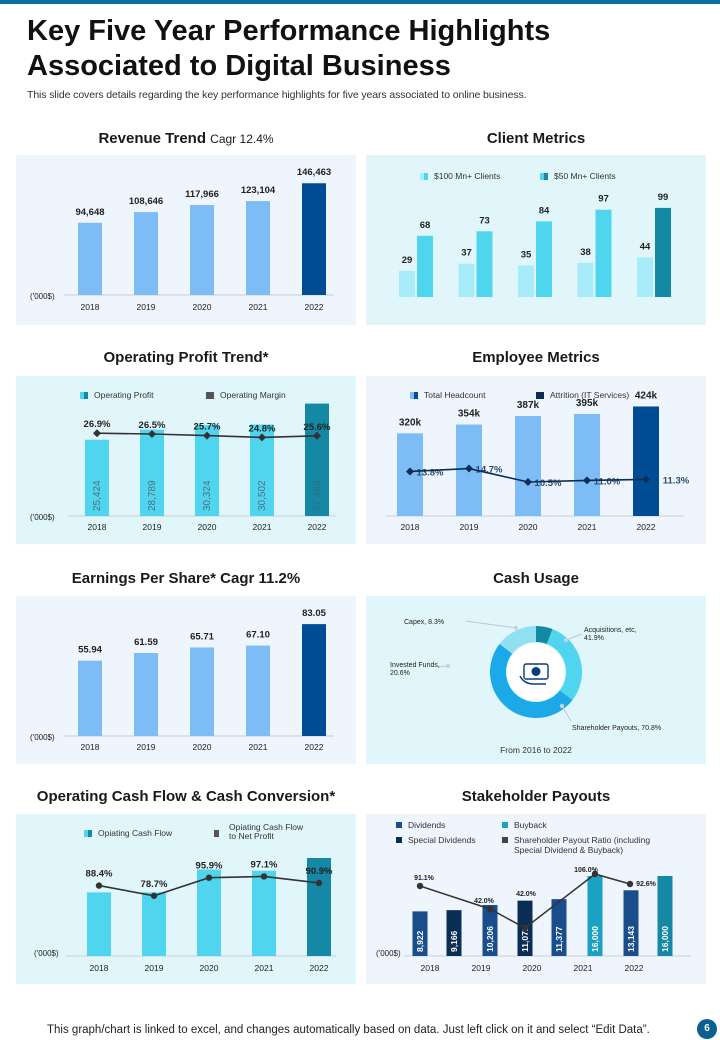 This screenshot has width=720, height=1040. Describe the element at coordinates (186, 138) in the screenshot. I see `revenue-title: Revenue Trend Cagr 12.4%` at that location.